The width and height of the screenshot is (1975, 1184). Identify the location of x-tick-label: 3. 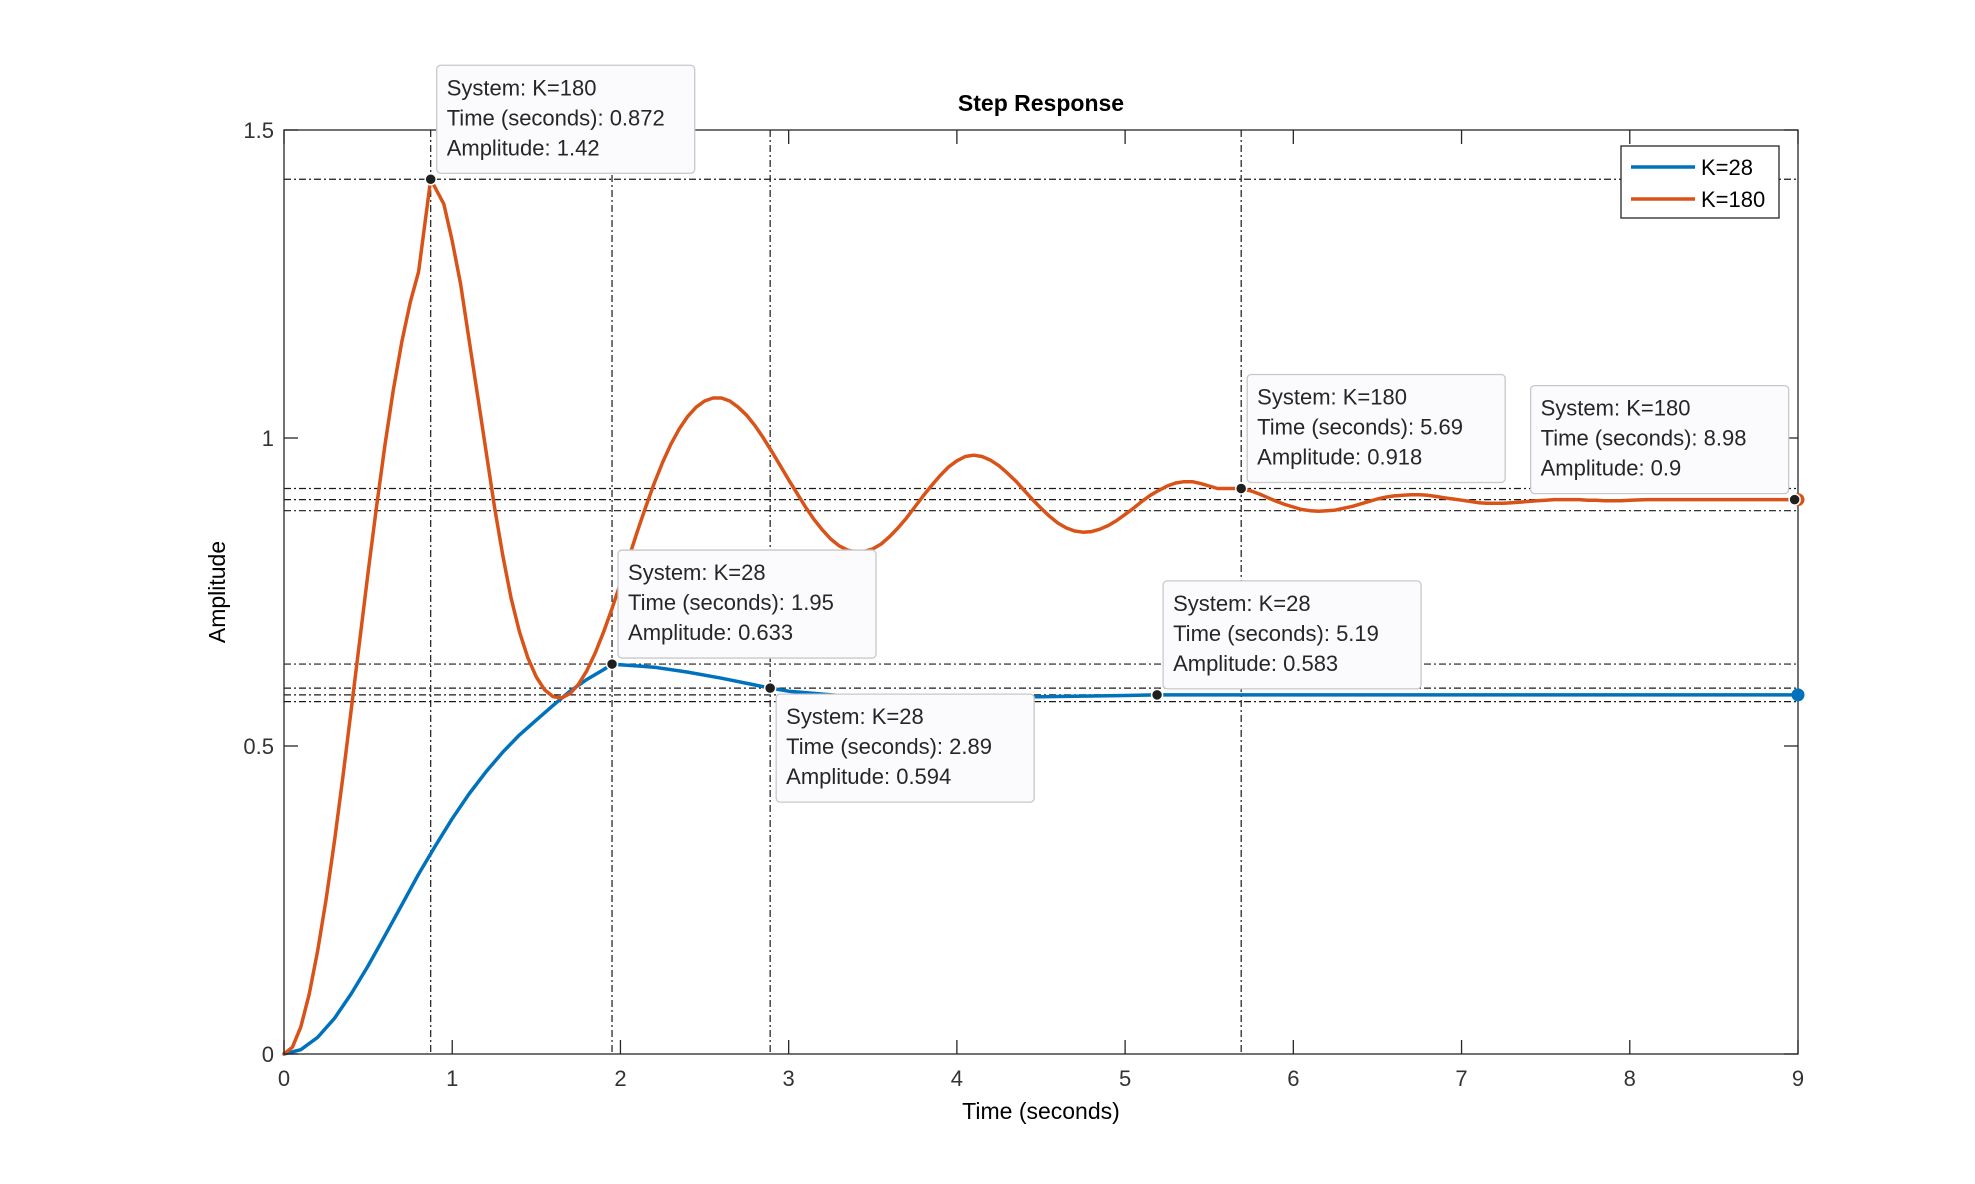
(789, 1078).